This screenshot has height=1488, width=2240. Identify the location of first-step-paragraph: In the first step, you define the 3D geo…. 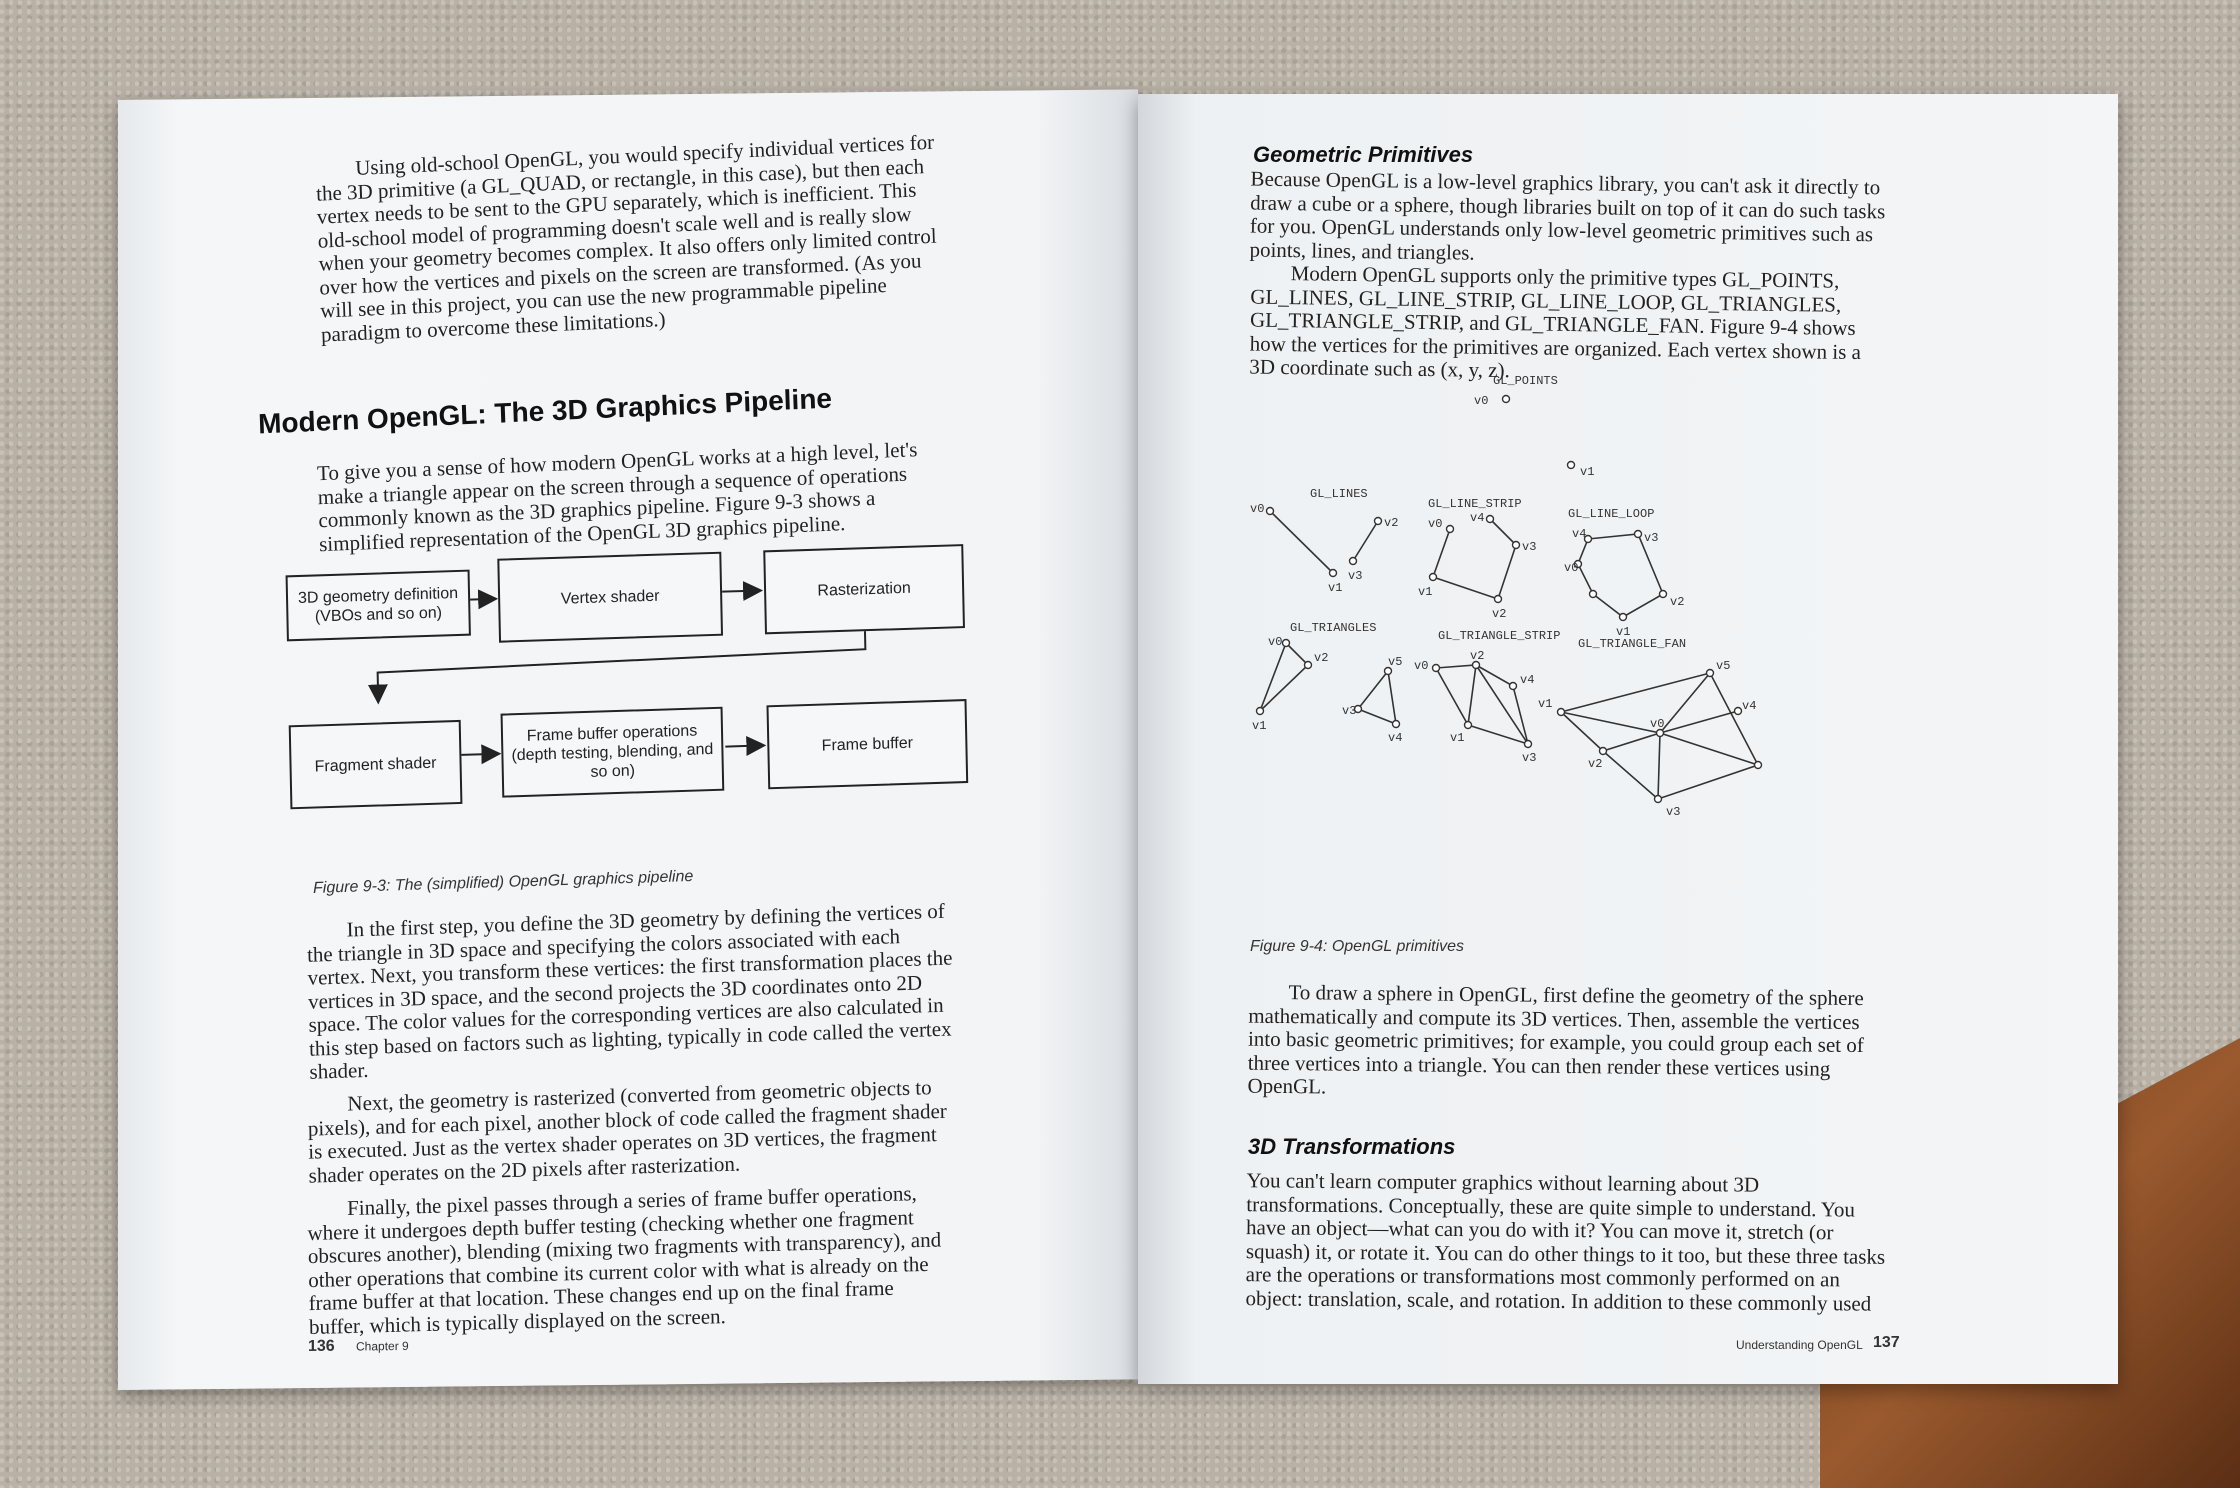
(629, 991).